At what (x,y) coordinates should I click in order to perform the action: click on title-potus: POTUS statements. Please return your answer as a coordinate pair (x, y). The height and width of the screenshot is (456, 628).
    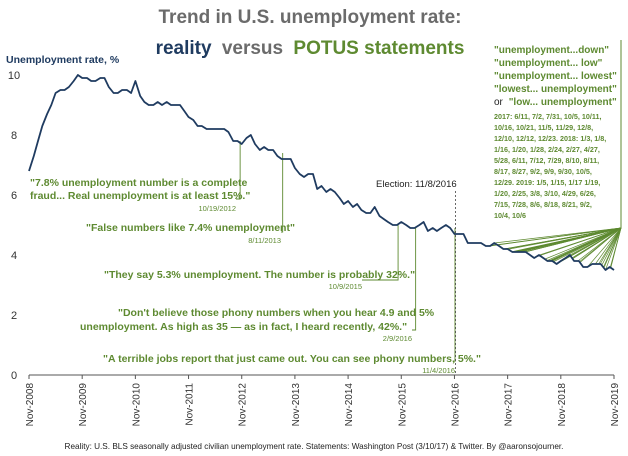
    Looking at the image, I should click on (378, 48).